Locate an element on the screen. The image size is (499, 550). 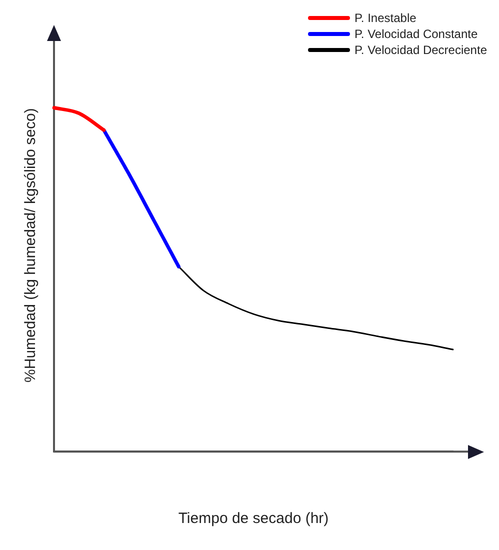
legend-label: P. Inestable is located at coordinates (385, 18).